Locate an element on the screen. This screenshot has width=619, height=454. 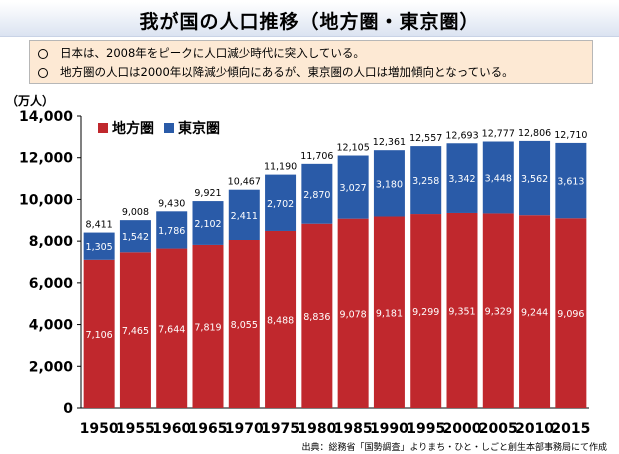
bar-tokyo-1985 is located at coordinates (353, 187).